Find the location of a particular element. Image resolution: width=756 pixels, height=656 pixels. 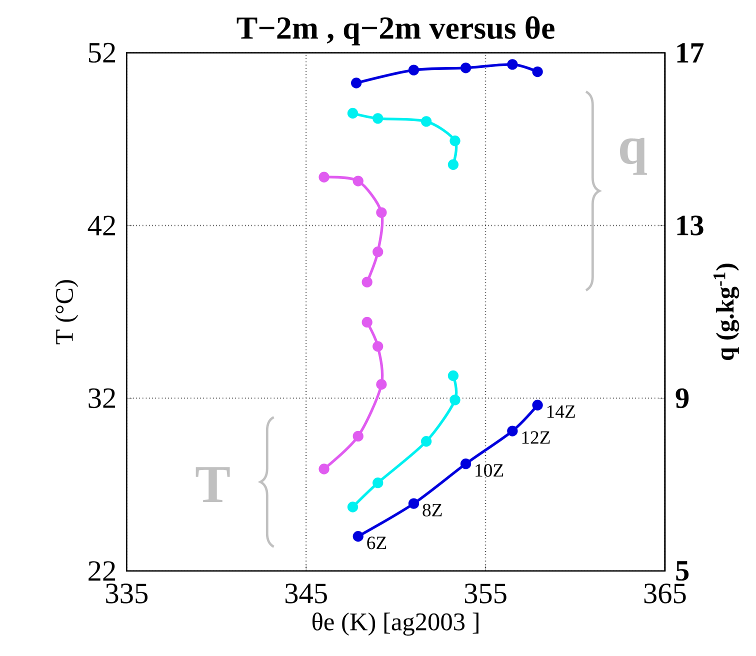

y-axis-title: T (°C) is located at coordinates (66, 312).